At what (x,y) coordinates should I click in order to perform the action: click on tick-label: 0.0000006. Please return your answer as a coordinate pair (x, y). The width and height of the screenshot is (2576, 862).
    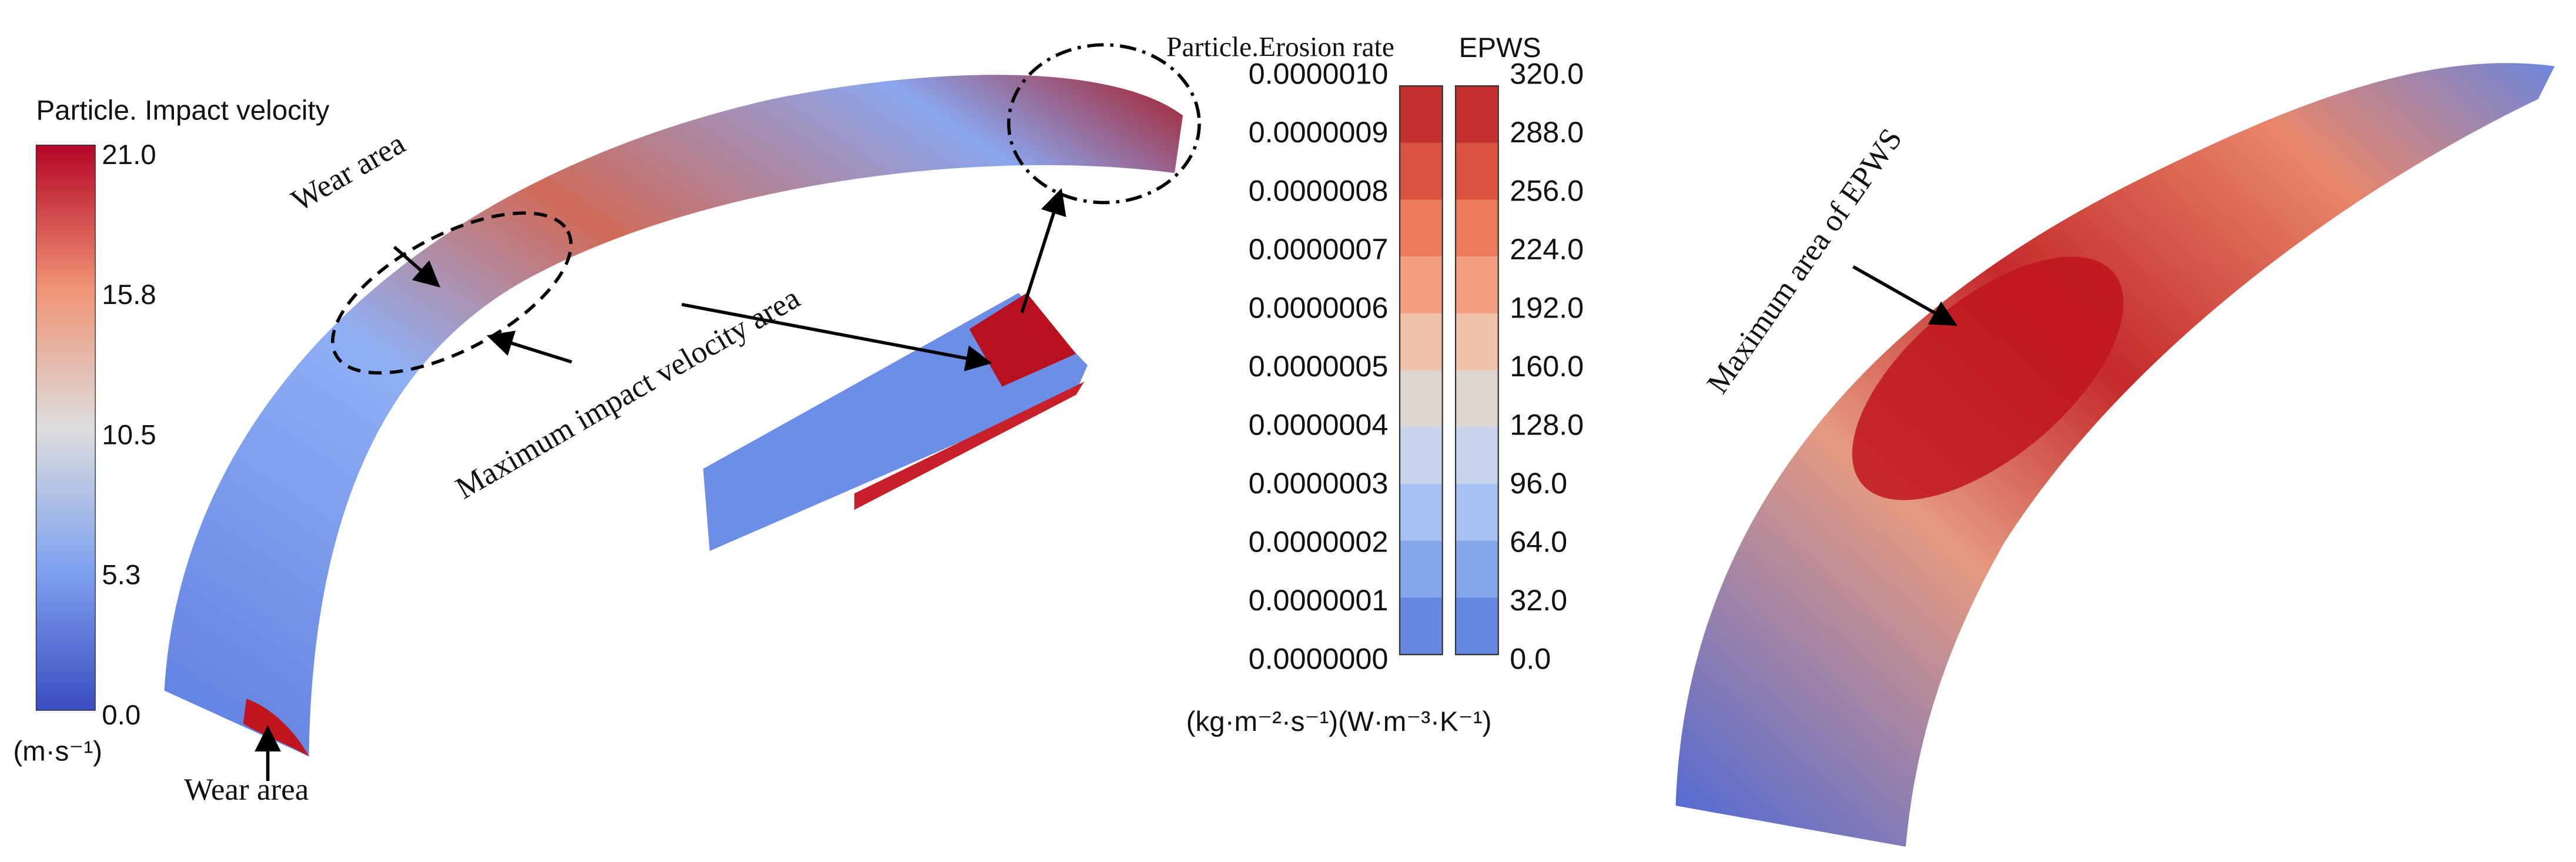
    Looking at the image, I should click on (1319, 308).